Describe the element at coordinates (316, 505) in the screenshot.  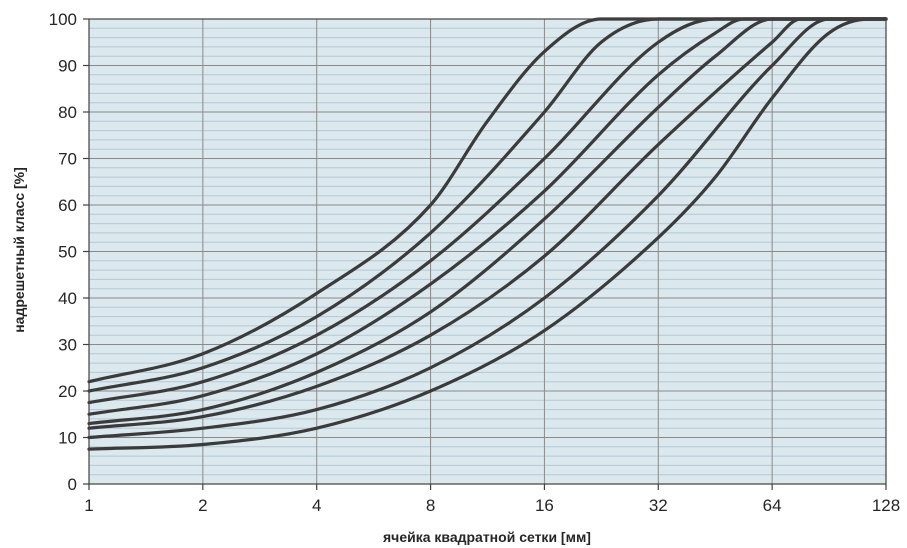
I see `x-tick-label: 4` at that location.